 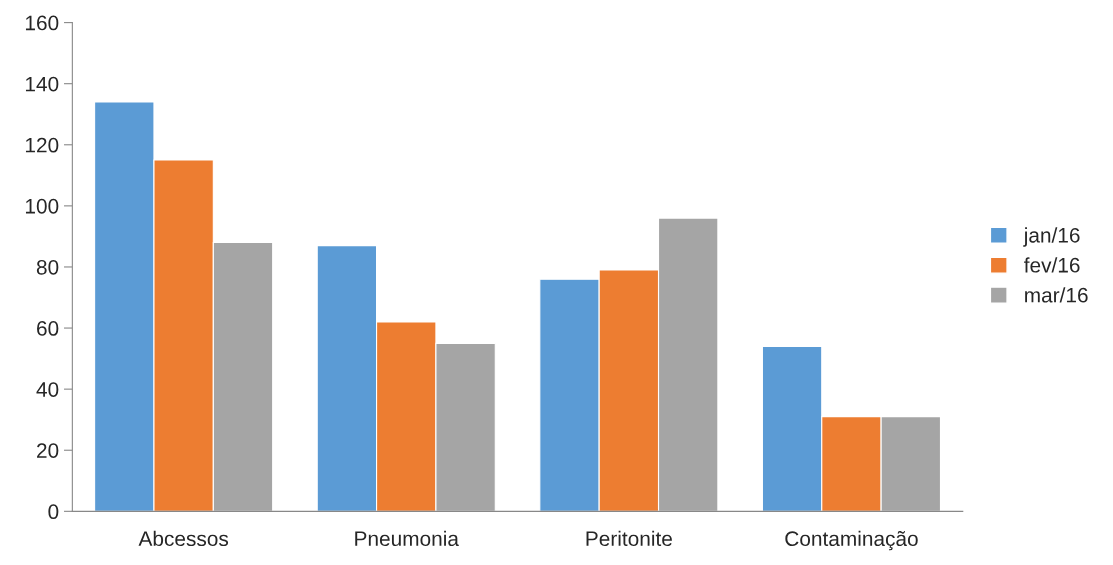 What do you see at coordinates (53, 512) in the screenshot?
I see `y-tick-label: 0` at bounding box center [53, 512].